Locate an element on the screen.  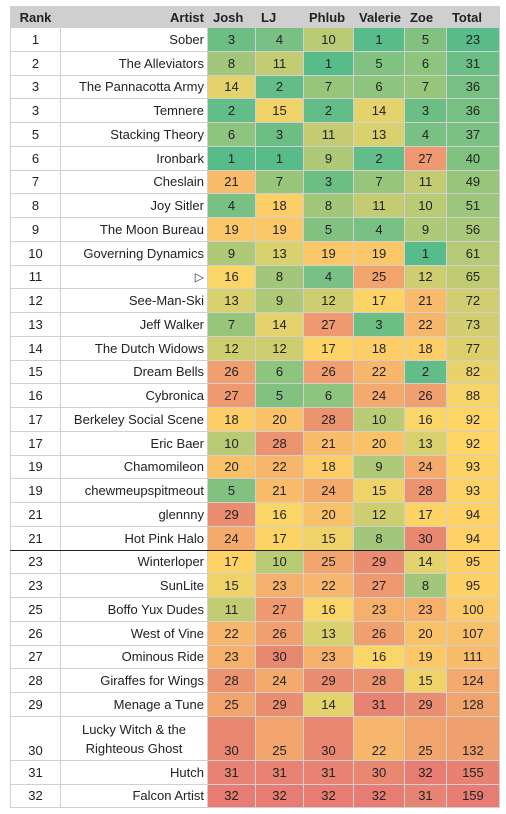
rank-cell: 21 is located at coordinates (35, 514).